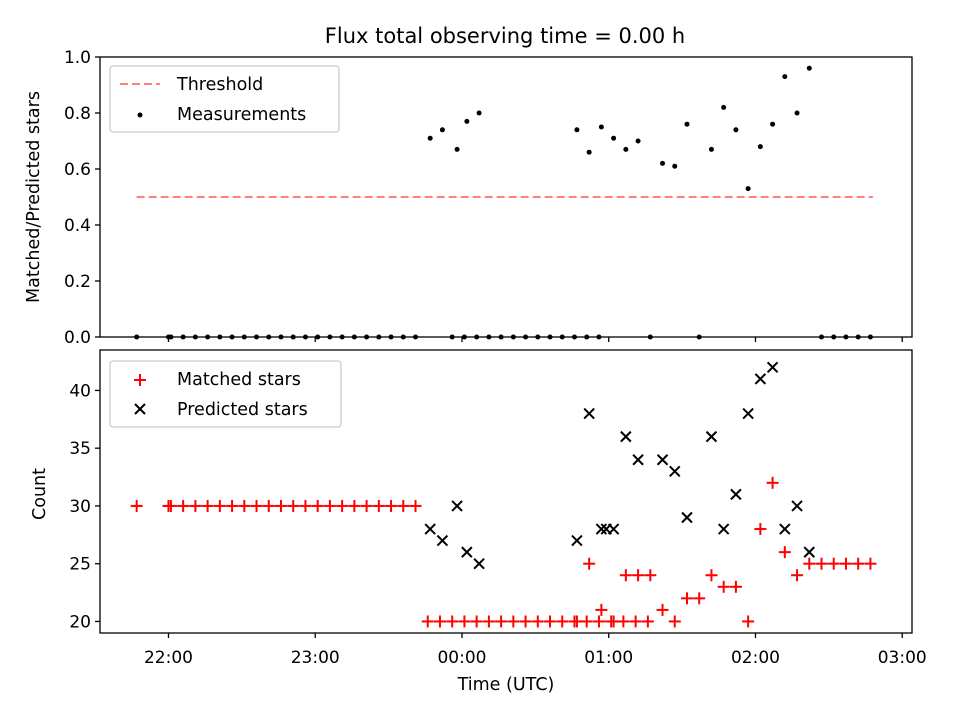 The height and width of the screenshot is (720, 960). I want to click on legend-predicted-swatch, so click(140, 409).